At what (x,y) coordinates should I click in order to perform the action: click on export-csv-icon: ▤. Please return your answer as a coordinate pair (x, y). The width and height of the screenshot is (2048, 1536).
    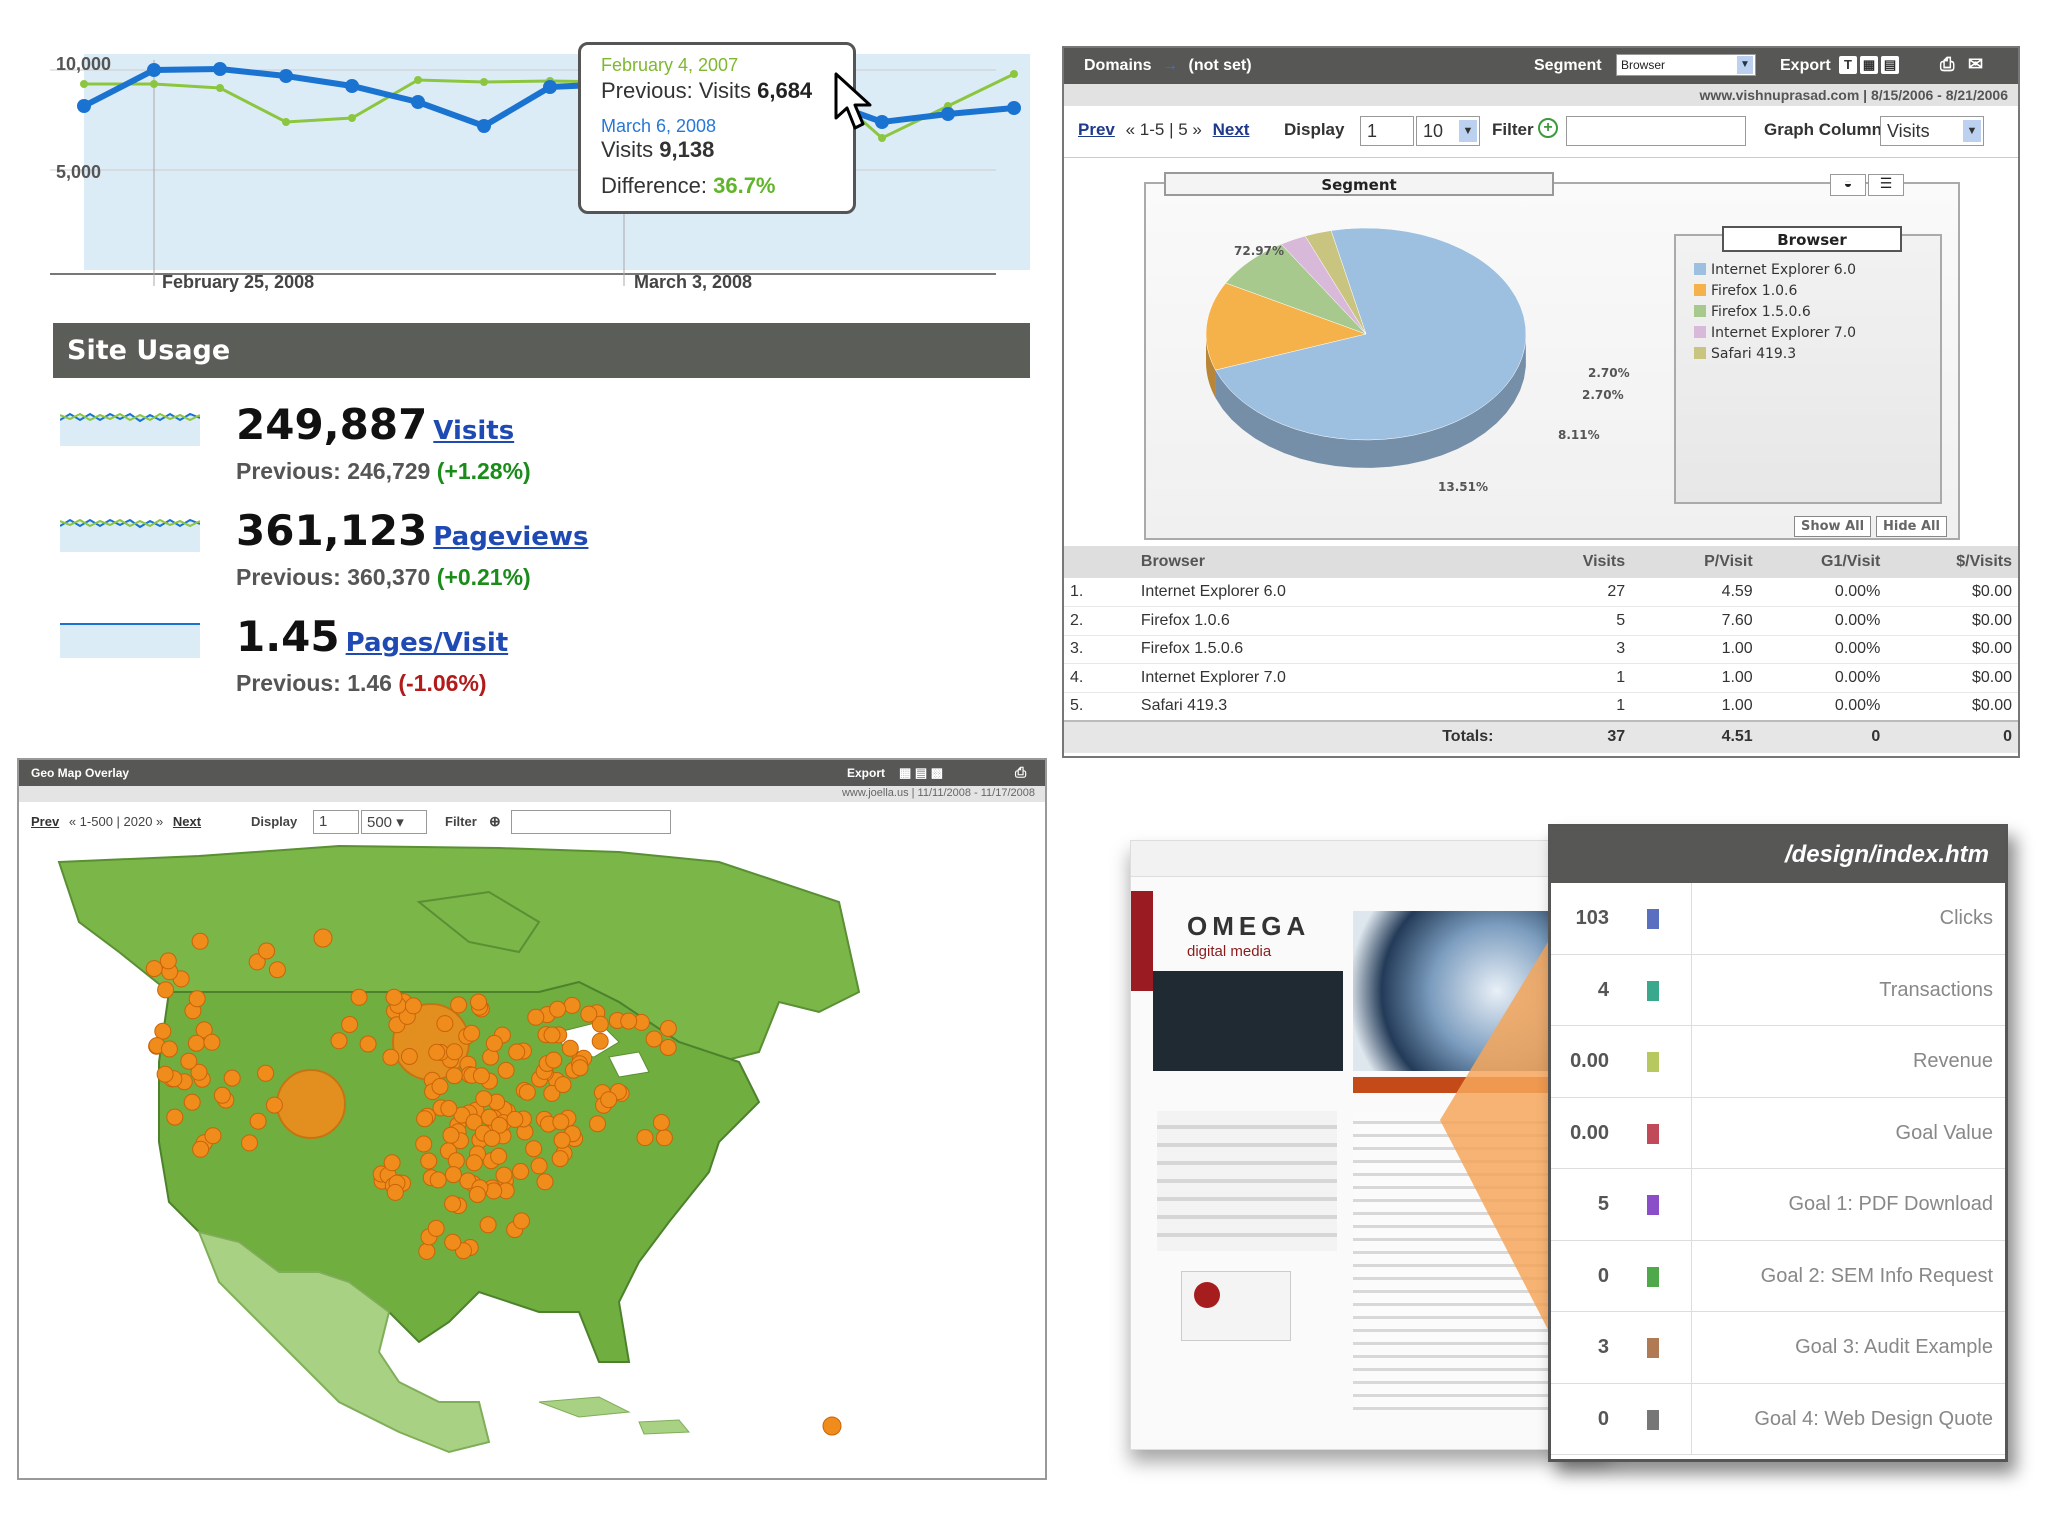
    Looking at the image, I should click on (1890, 65).